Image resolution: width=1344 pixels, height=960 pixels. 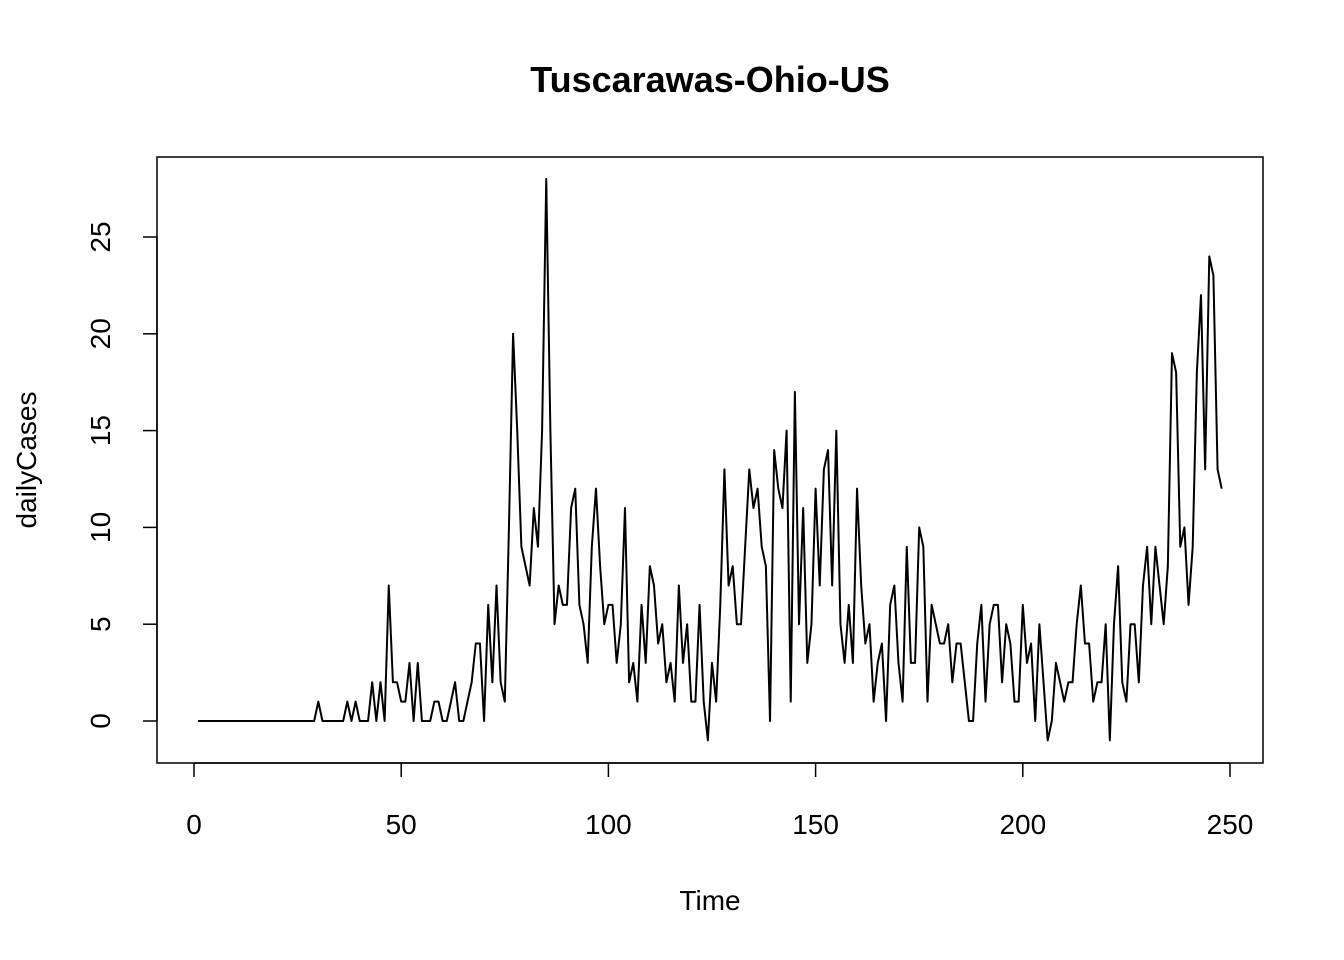 What do you see at coordinates (720, 801) in the screenshot?
I see `x-axis: 0 50 100 150 200 250` at bounding box center [720, 801].